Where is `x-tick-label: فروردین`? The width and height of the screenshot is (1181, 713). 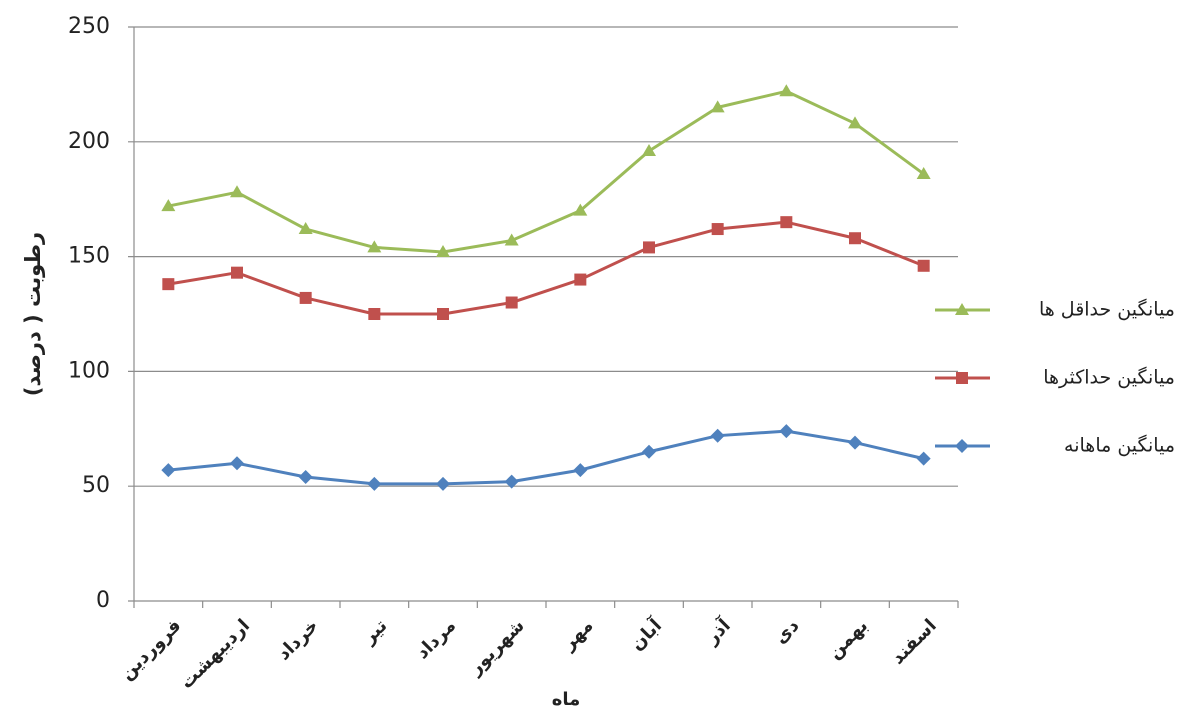 x-tick-label: فروردین is located at coordinates (150, 649).